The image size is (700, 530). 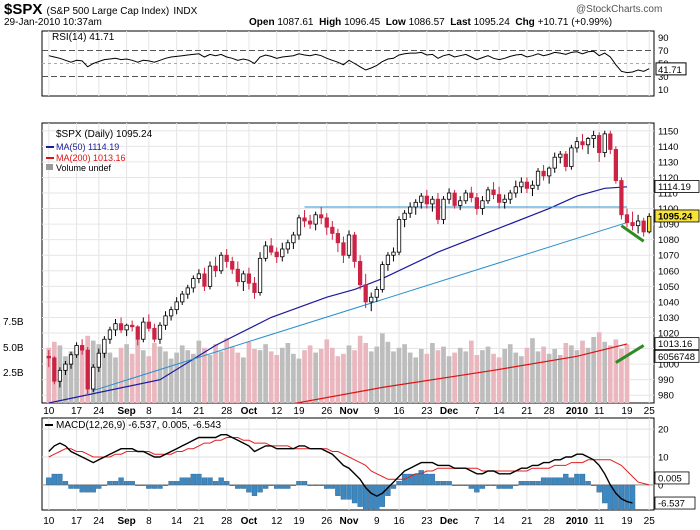 What do you see at coordinates (668, 162) in the screenshot?
I see `price-tick-label: 1130` at bounding box center [668, 162].